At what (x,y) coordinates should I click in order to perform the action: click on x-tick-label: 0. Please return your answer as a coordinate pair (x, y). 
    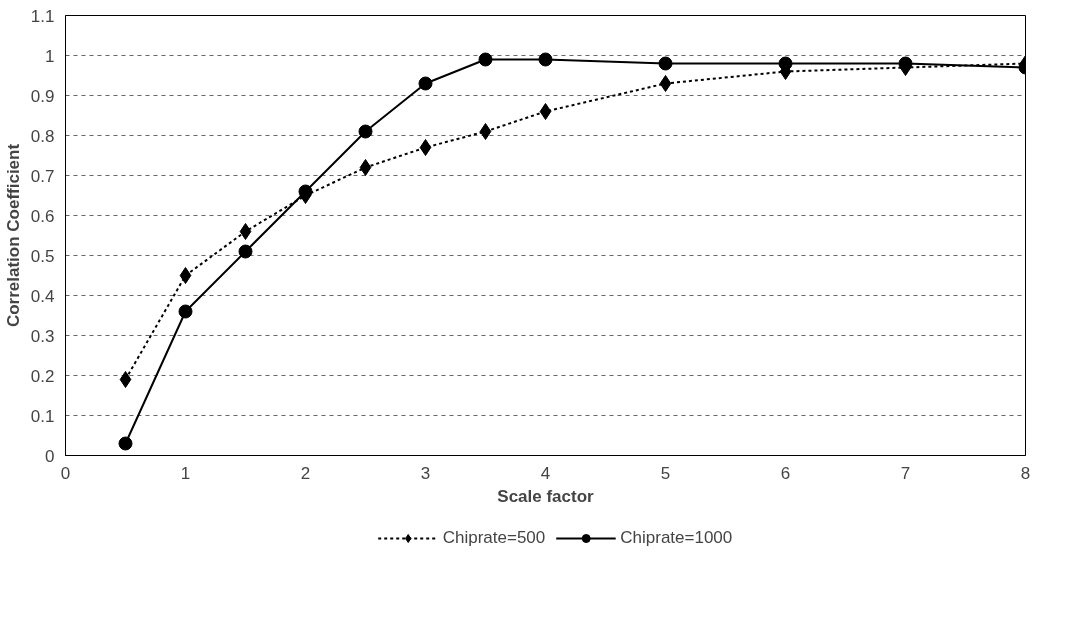
    Looking at the image, I should click on (65, 473).